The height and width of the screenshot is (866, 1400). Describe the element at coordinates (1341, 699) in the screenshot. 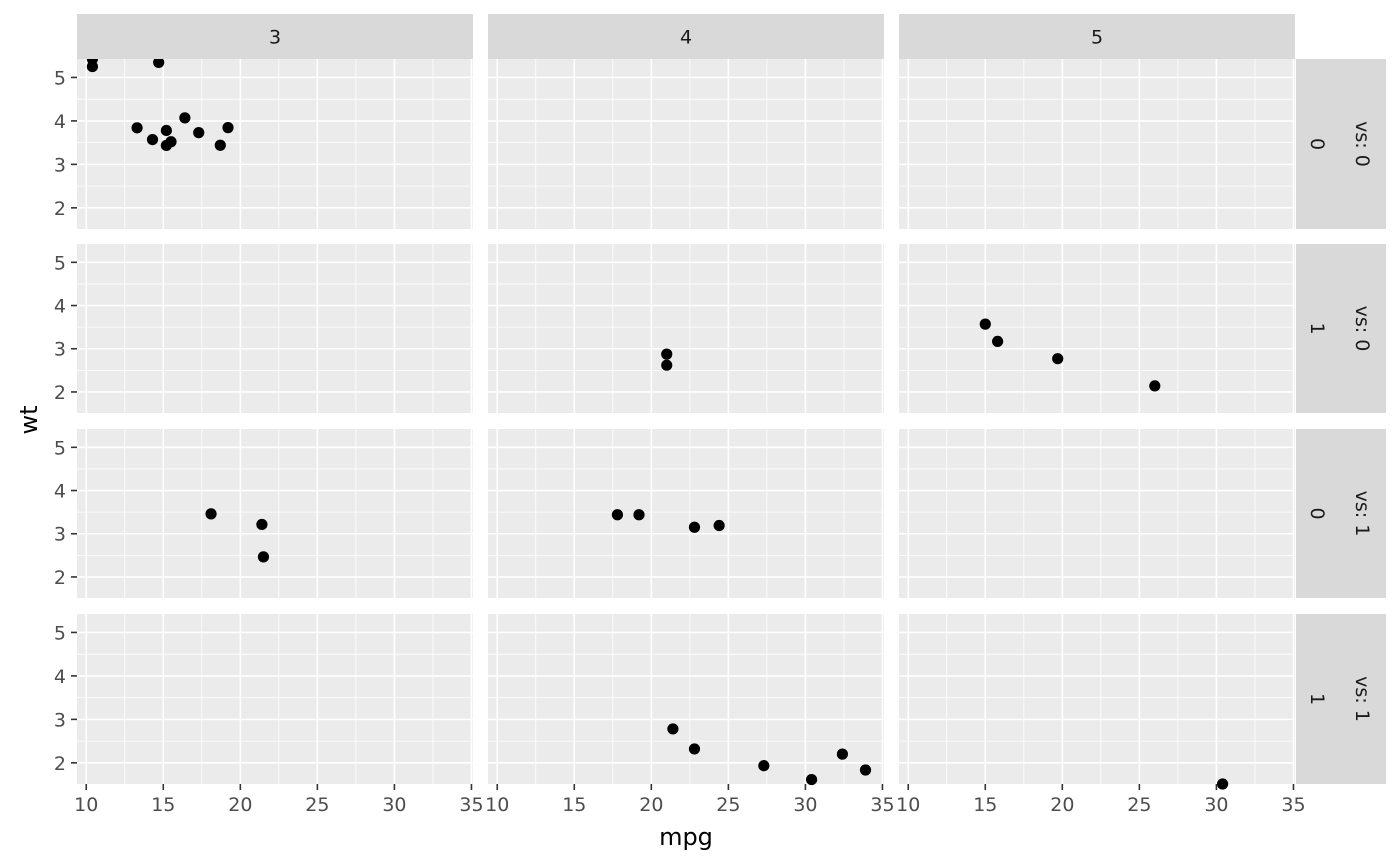

I see `row-strip-3: 1 vs: 1` at that location.